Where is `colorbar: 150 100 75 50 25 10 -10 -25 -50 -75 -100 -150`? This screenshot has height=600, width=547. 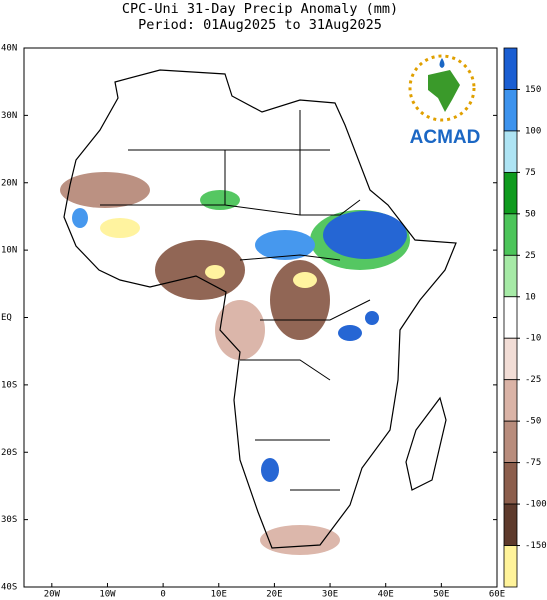 colorbar: 150 100 75 50 25 10 -10 -25 -50 -75 -100 -150 is located at coordinates (525, 317).